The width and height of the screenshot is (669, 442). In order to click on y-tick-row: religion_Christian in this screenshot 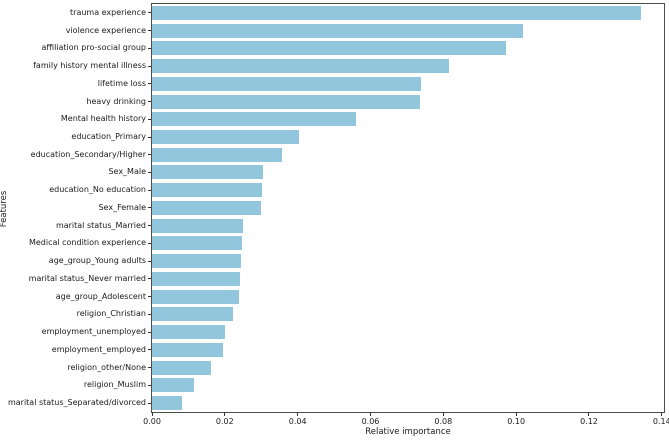, I will do `click(76, 314)`.